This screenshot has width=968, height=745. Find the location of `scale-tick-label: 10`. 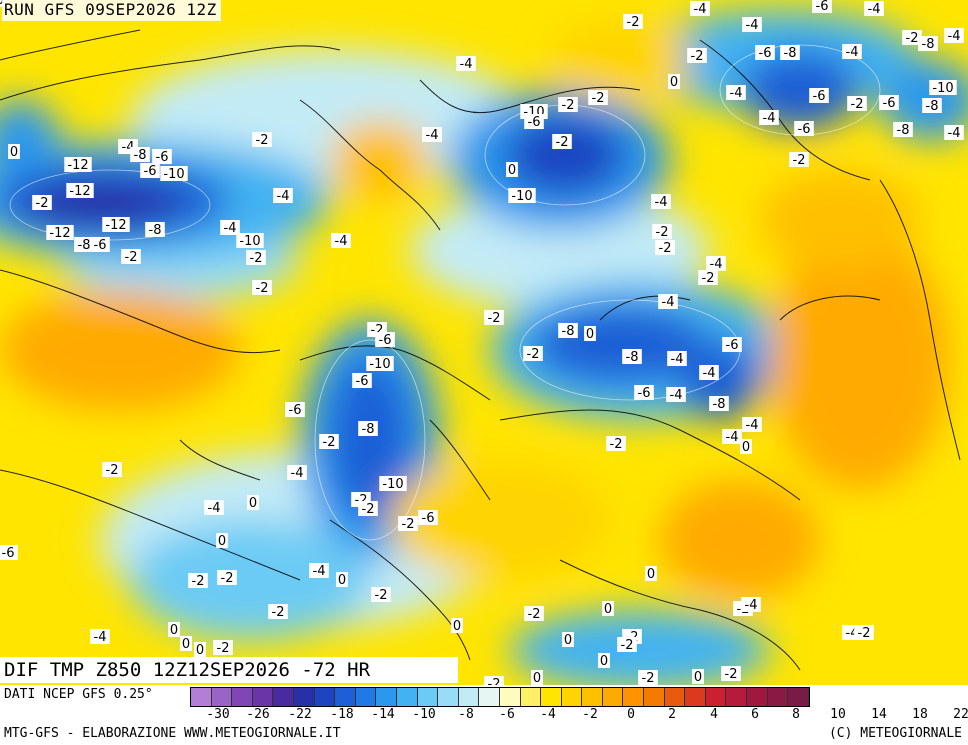

scale-tick-label: 10 is located at coordinates (838, 714).